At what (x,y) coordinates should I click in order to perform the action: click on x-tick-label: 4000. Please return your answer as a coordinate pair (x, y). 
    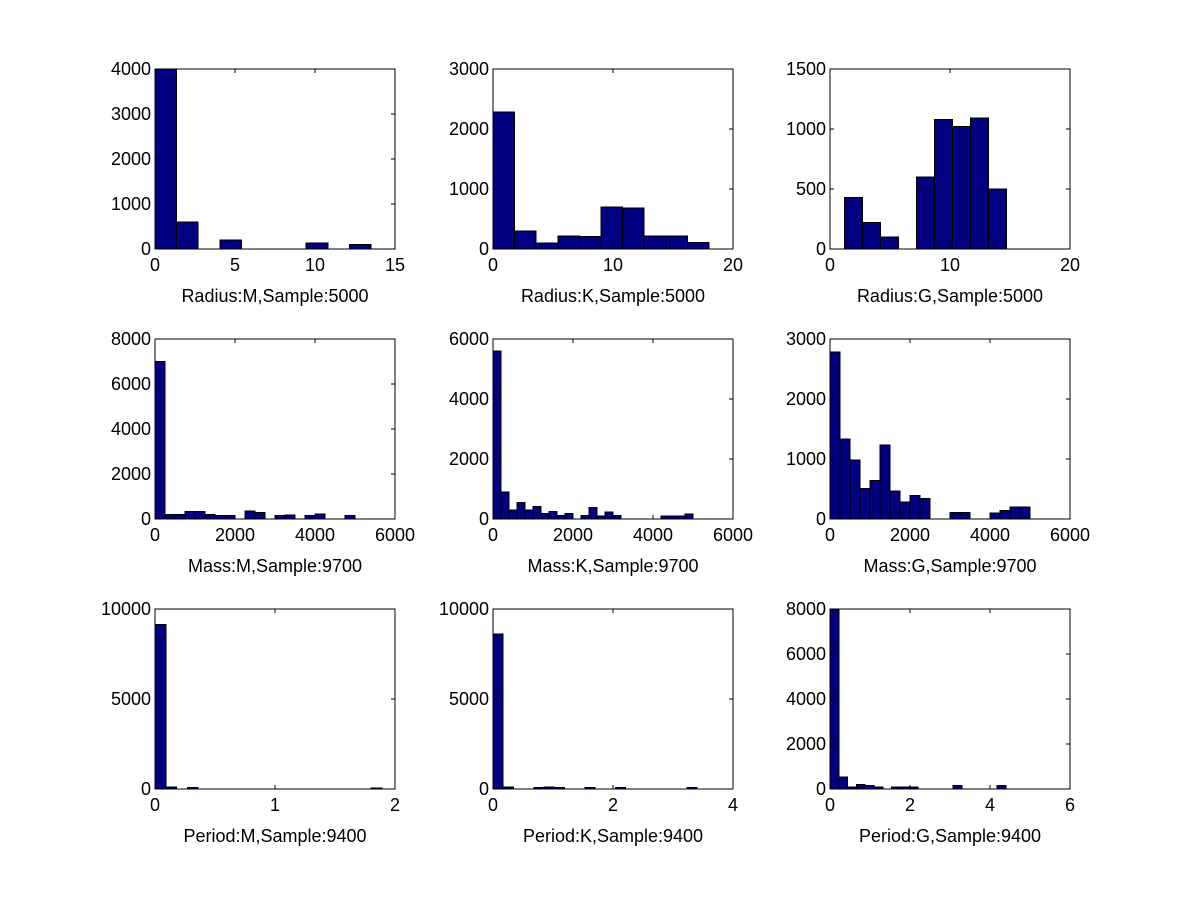
    Looking at the image, I should click on (990, 535).